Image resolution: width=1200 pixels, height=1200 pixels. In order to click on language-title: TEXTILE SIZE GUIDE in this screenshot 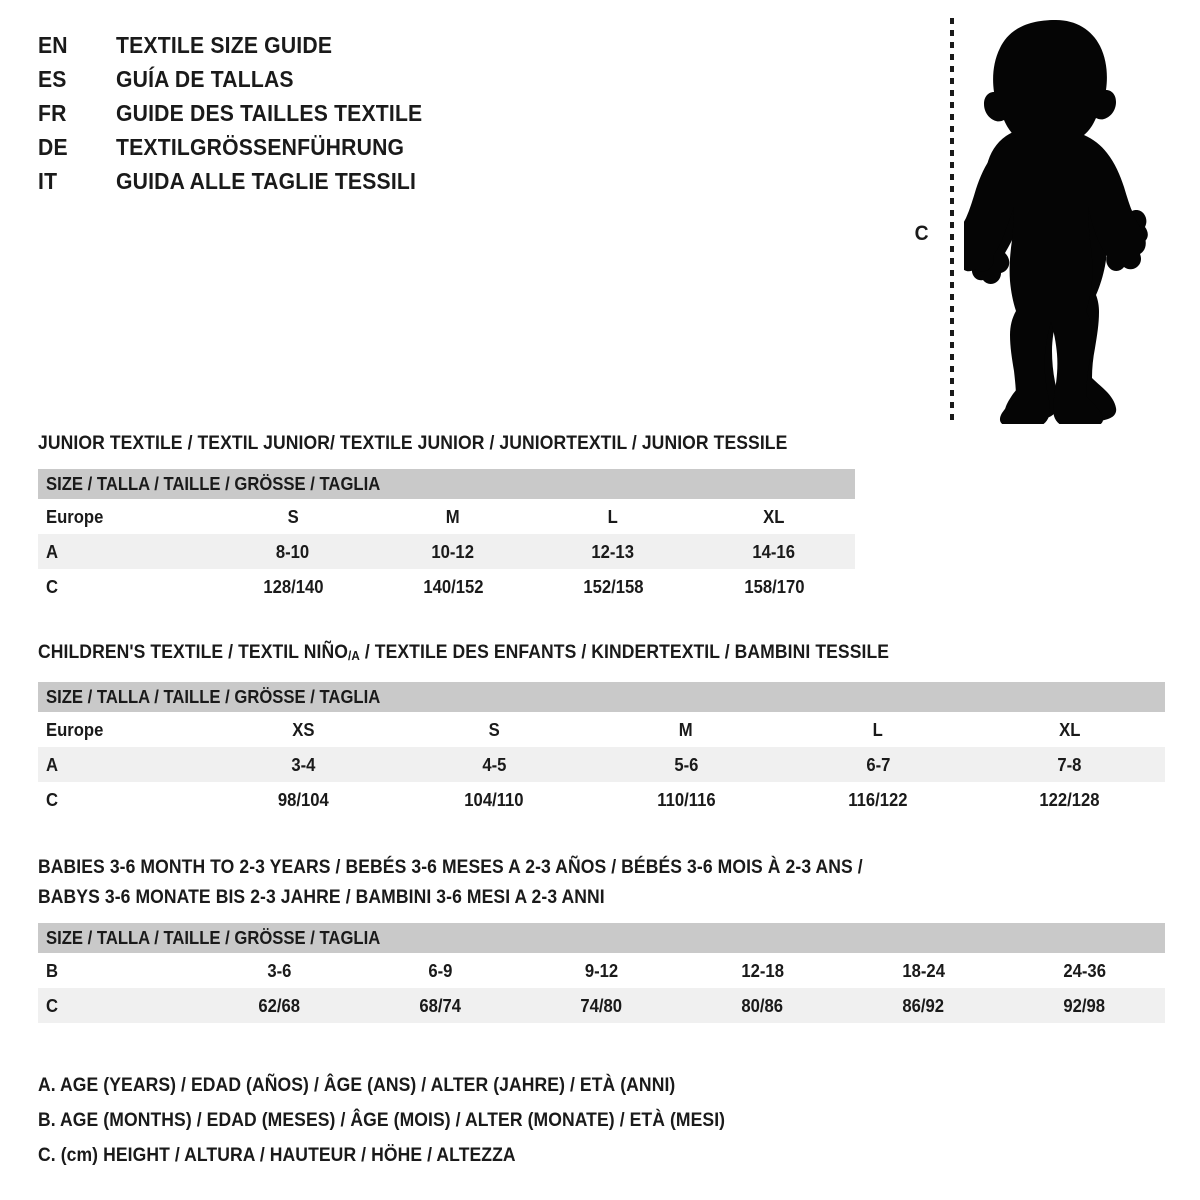, I will do `click(224, 45)`.